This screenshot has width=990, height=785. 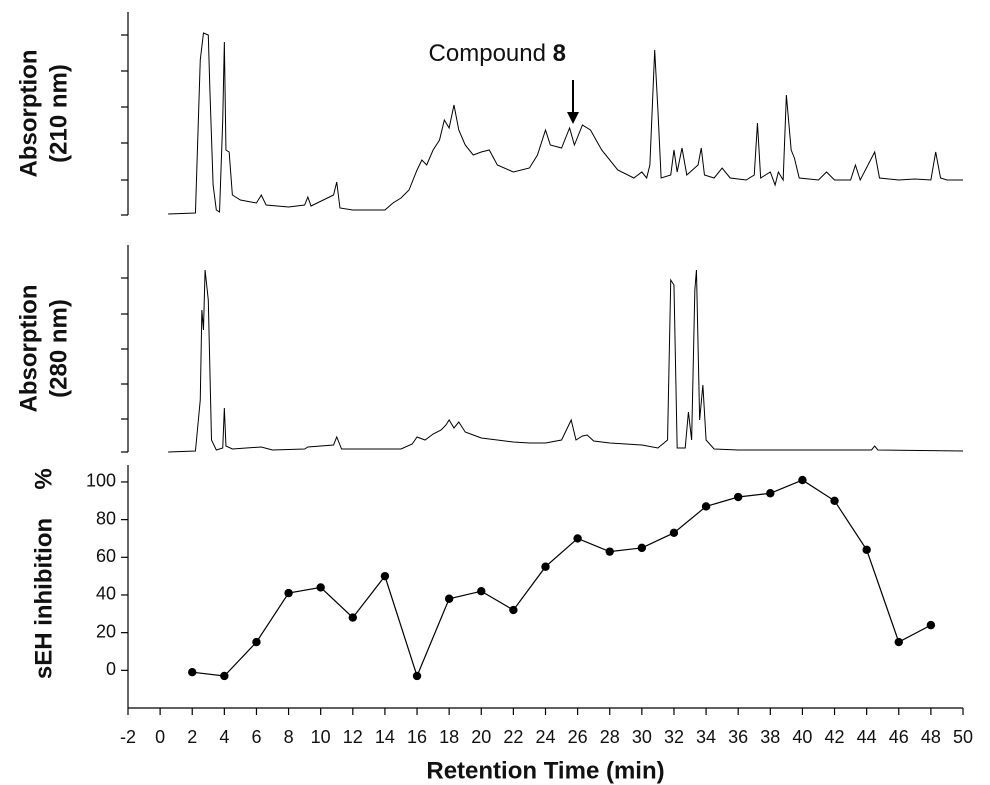 What do you see at coordinates (578, 737) in the screenshot?
I see `x-tick-label: 26` at bounding box center [578, 737].